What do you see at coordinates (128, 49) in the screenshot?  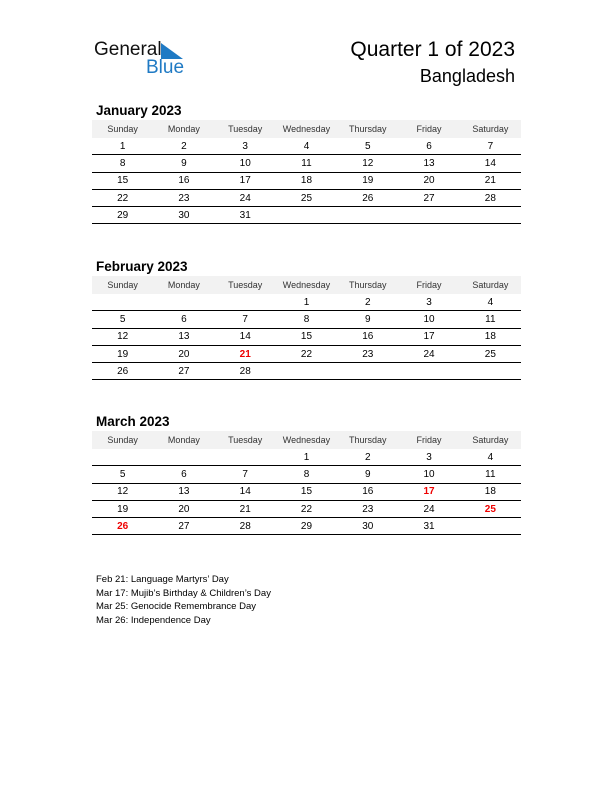 I see `logo-word-general: General` at bounding box center [128, 49].